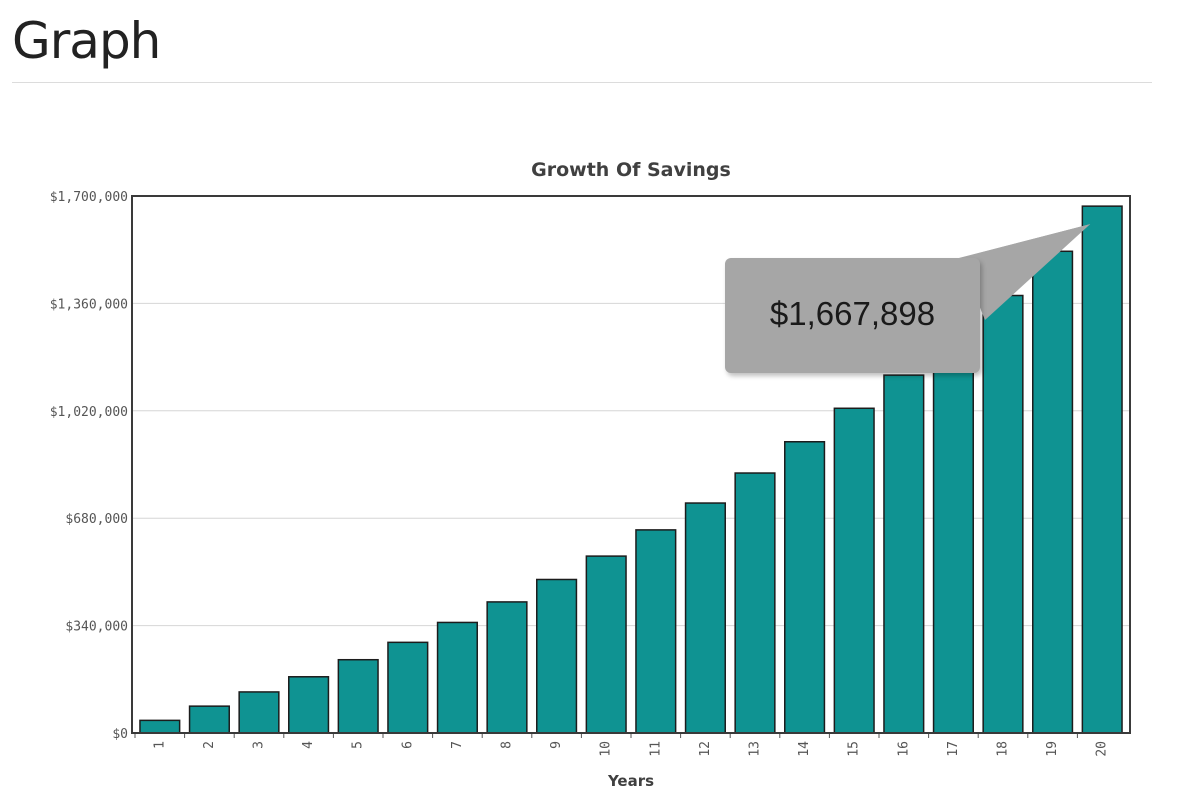 This screenshot has height=810, width=1199. Describe the element at coordinates (556, 745) in the screenshot. I see `x-tick-label: 9` at that location.